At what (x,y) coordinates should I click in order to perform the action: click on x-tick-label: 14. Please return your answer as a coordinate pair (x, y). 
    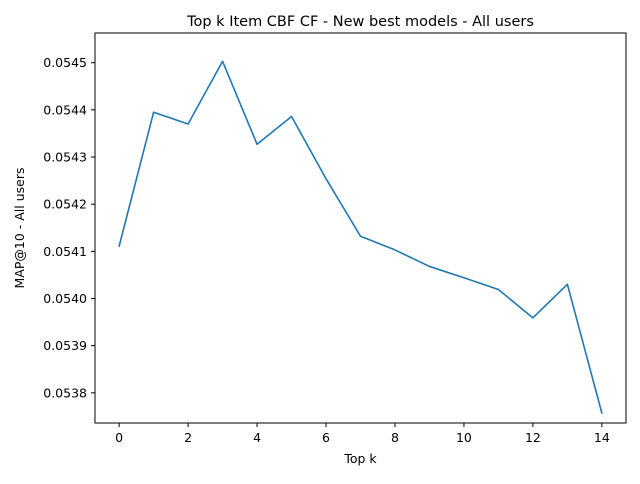
    Looking at the image, I should click on (602, 437).